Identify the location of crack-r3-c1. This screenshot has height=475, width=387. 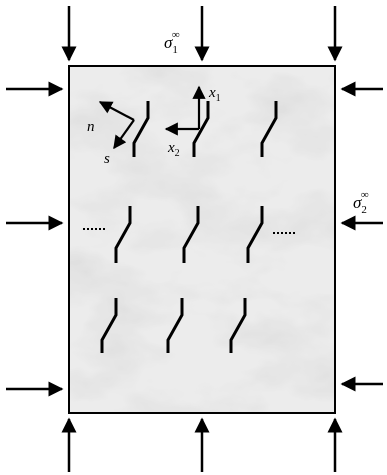
(109, 325).